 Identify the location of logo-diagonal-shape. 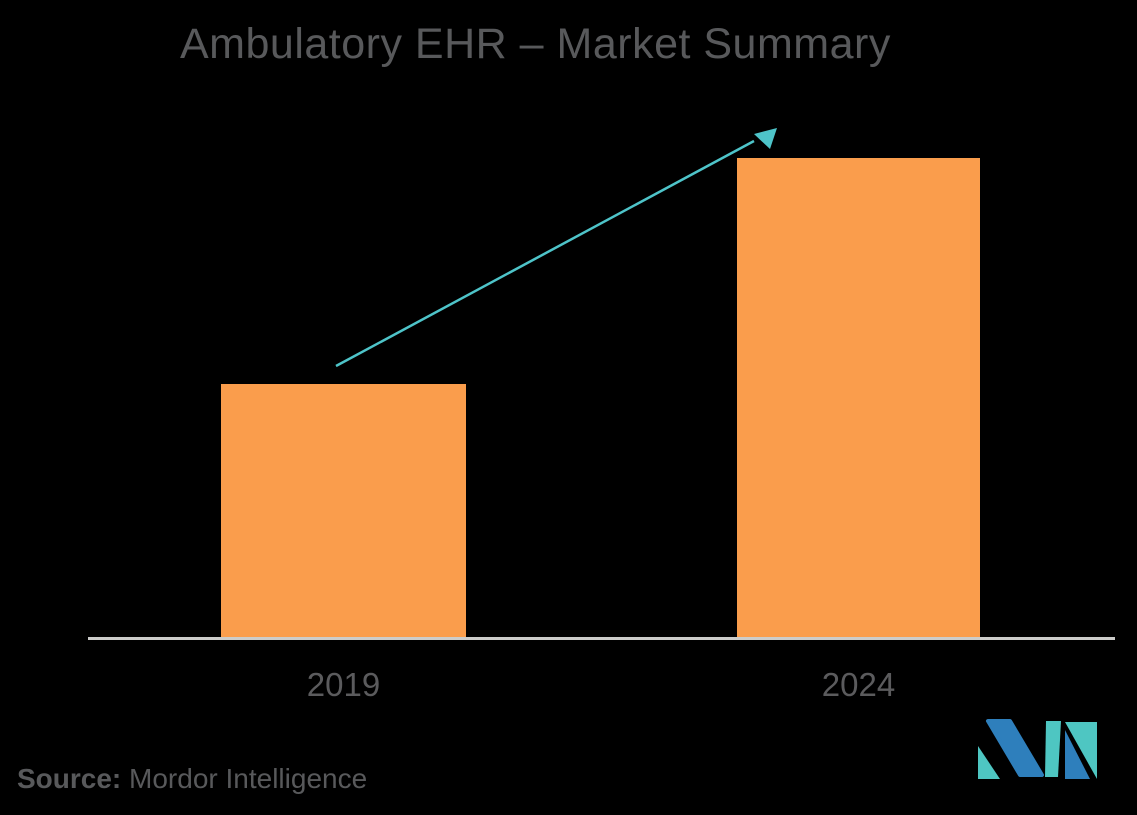
(1015, 748).